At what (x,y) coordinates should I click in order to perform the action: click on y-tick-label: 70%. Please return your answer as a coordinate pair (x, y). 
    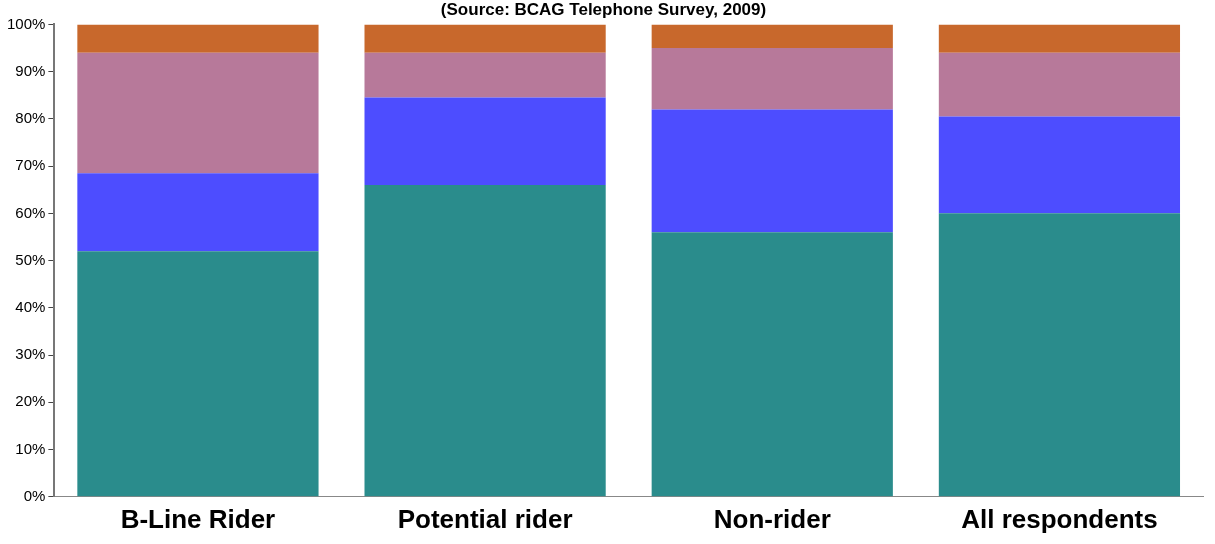
    Looking at the image, I should click on (30, 165).